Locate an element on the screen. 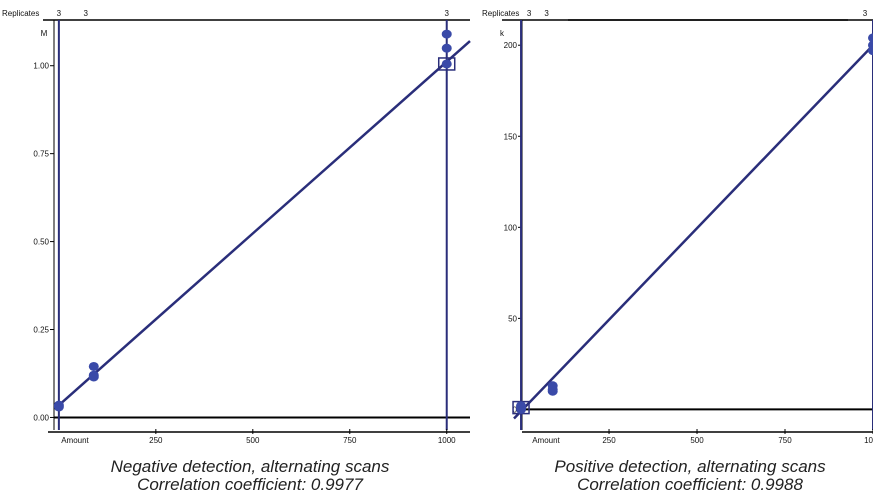 The height and width of the screenshot is (497, 873). neg-x-axis-label: Amount is located at coordinates (75, 440).